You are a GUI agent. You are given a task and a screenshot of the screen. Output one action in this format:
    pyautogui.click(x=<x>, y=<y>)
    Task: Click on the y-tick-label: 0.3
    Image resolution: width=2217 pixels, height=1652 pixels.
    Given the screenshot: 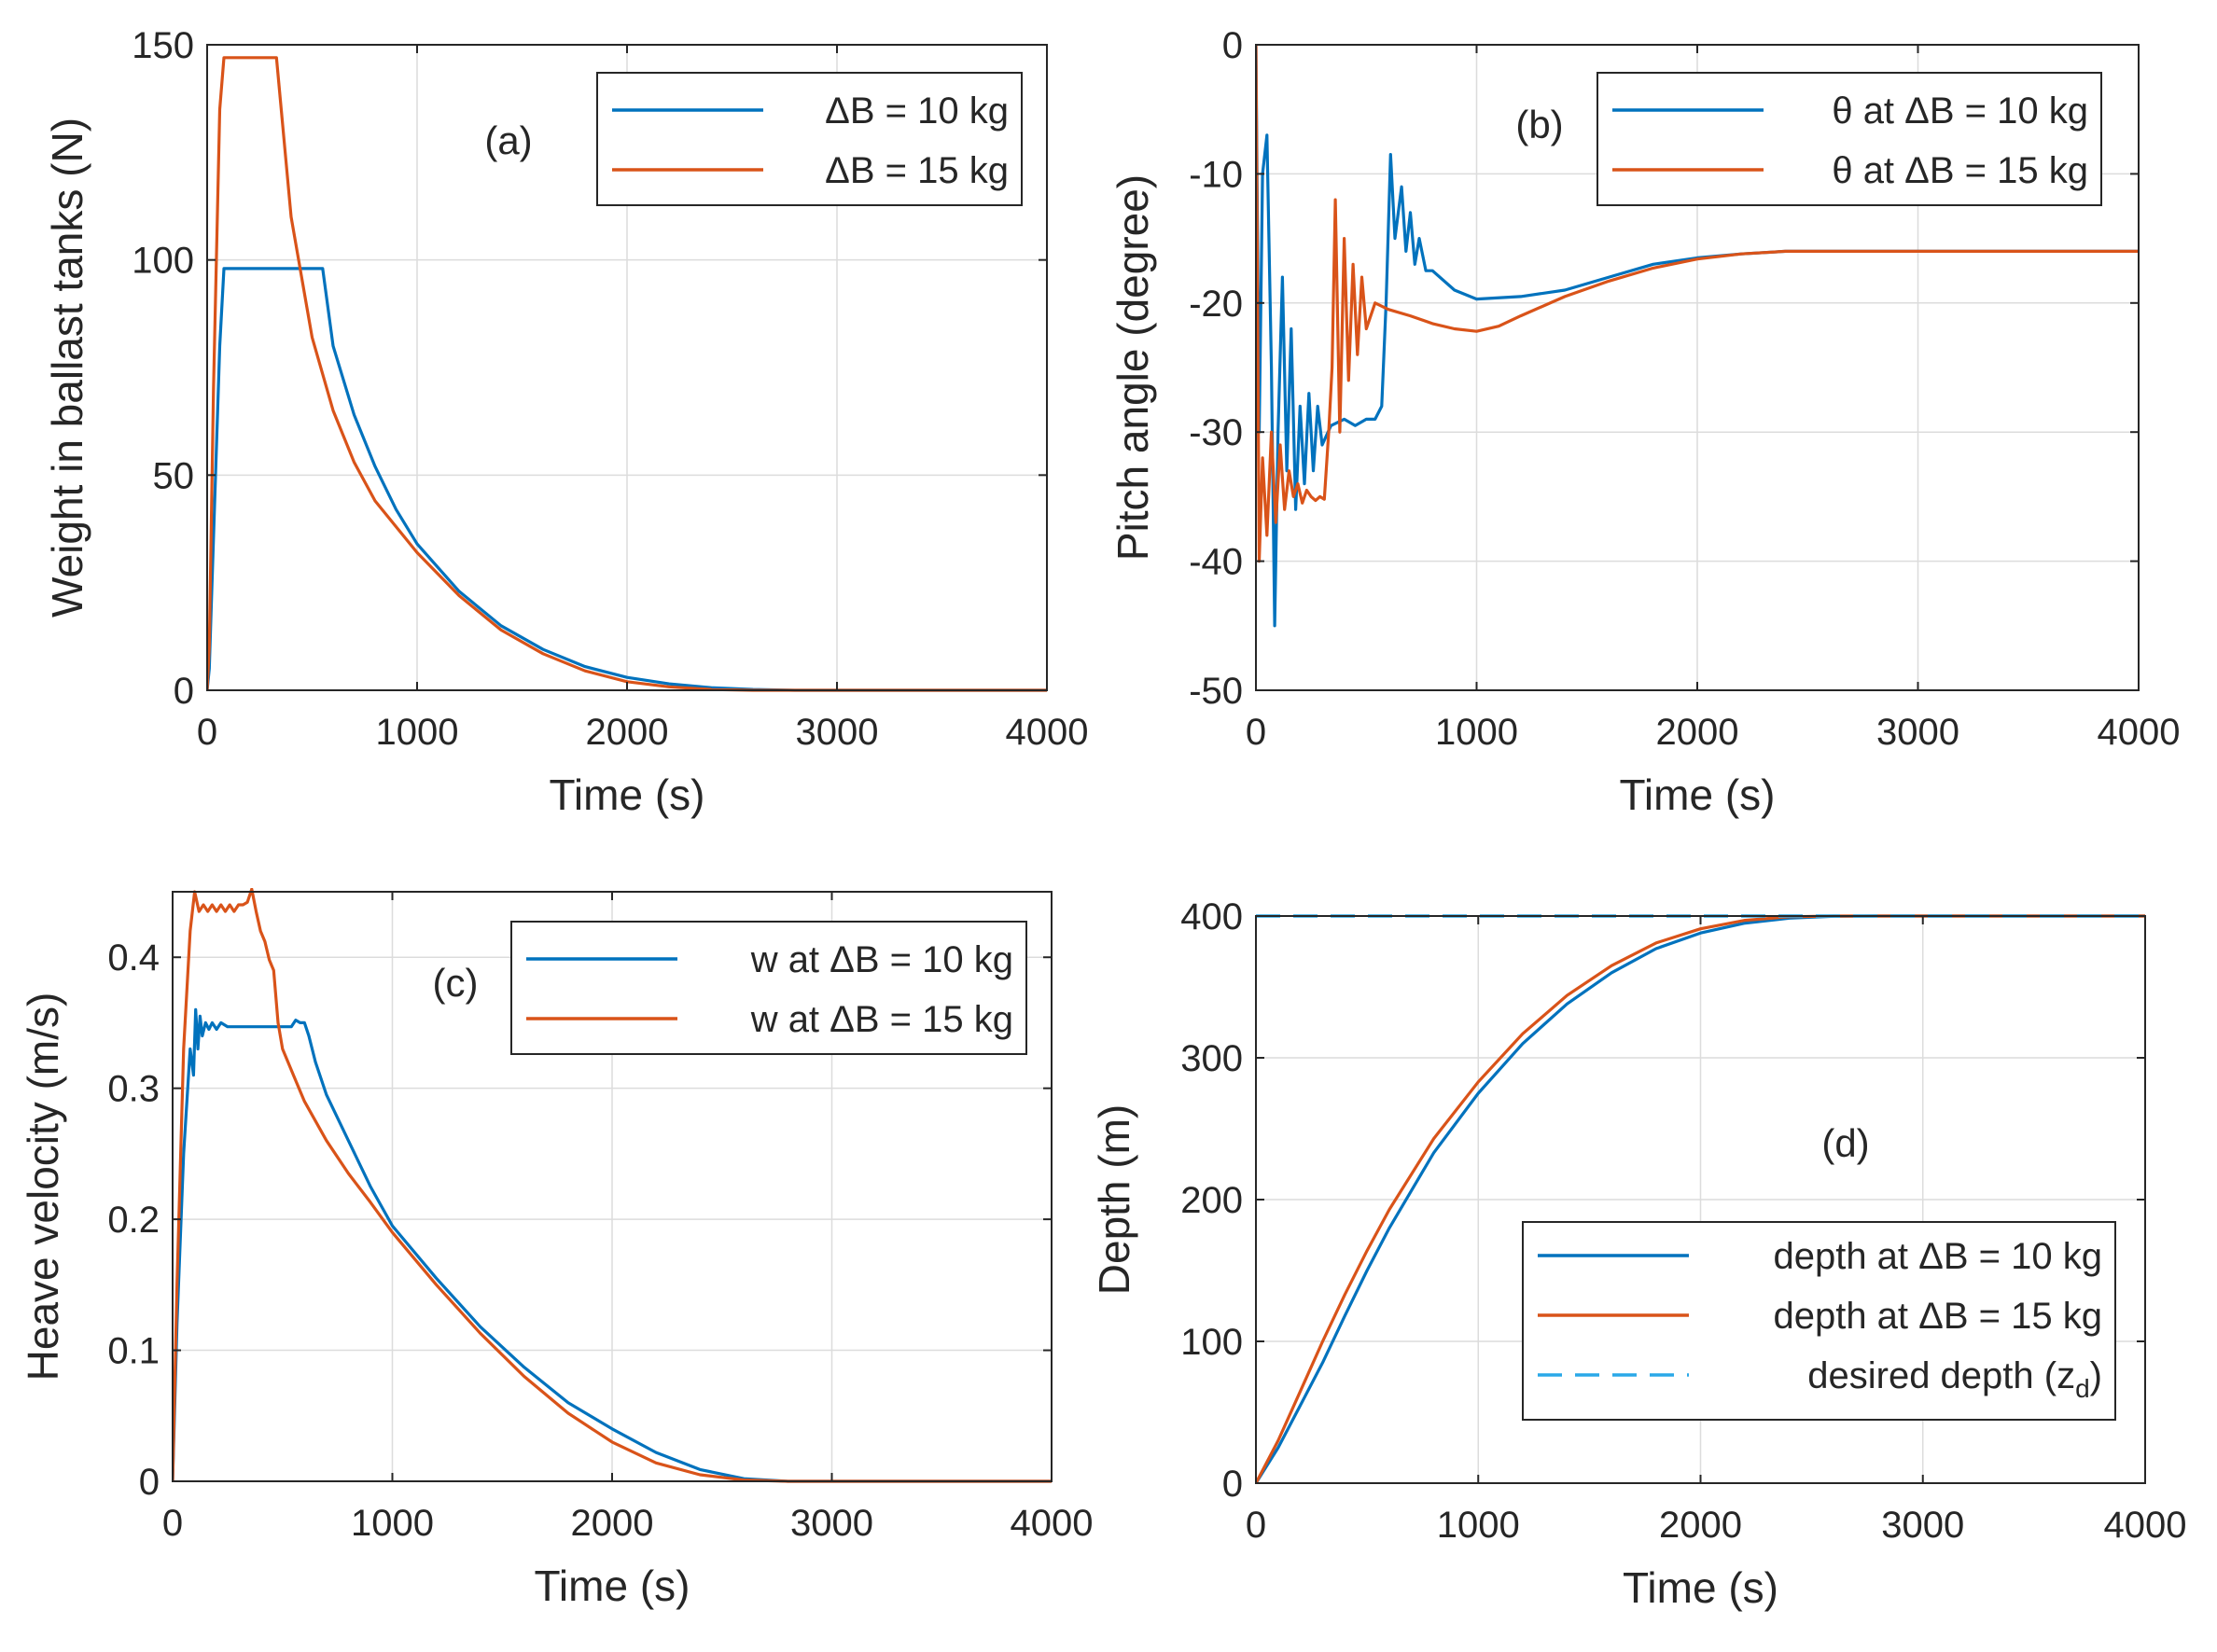 What is the action you would take?
    pyautogui.click(x=133, y=1089)
    